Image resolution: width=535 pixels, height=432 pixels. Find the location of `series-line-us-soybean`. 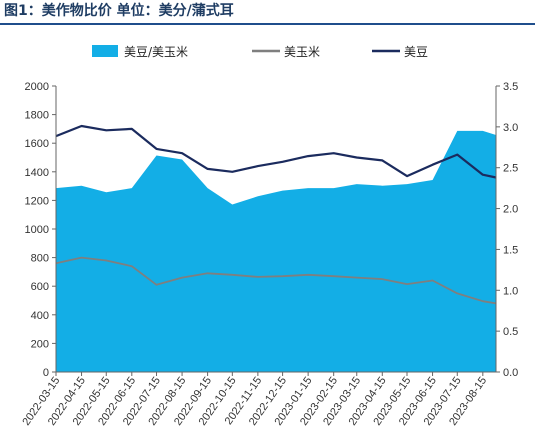

series-line-us-soybean is located at coordinates (276, 151).